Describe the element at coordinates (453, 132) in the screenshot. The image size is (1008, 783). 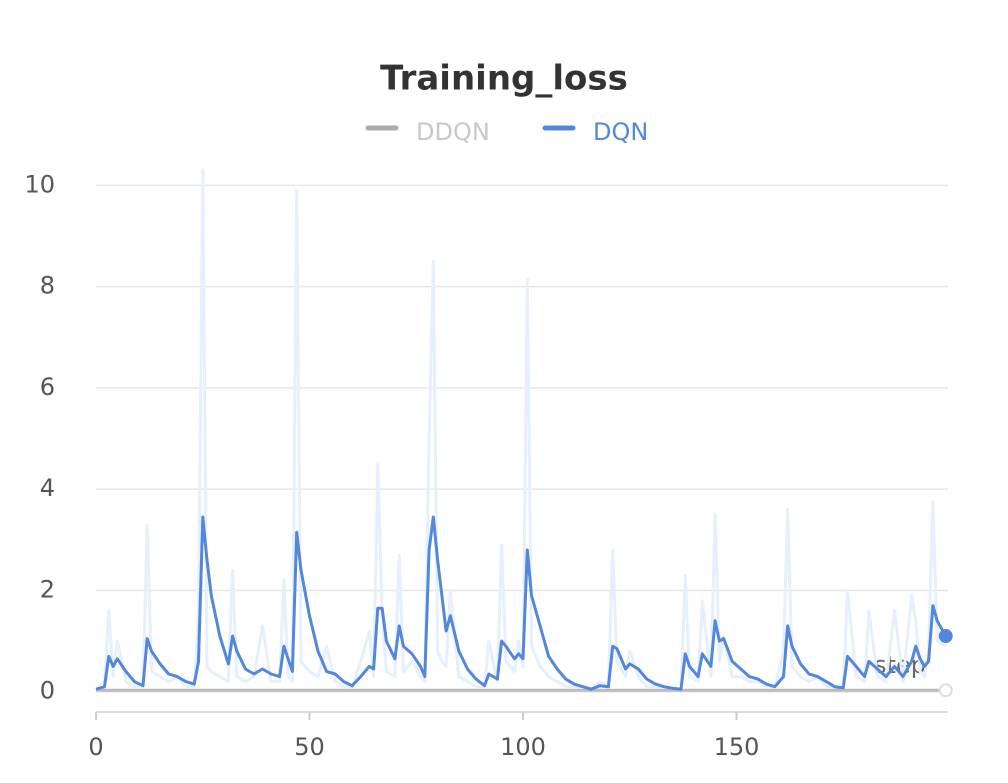
I see `legend-label: DDQN` at that location.